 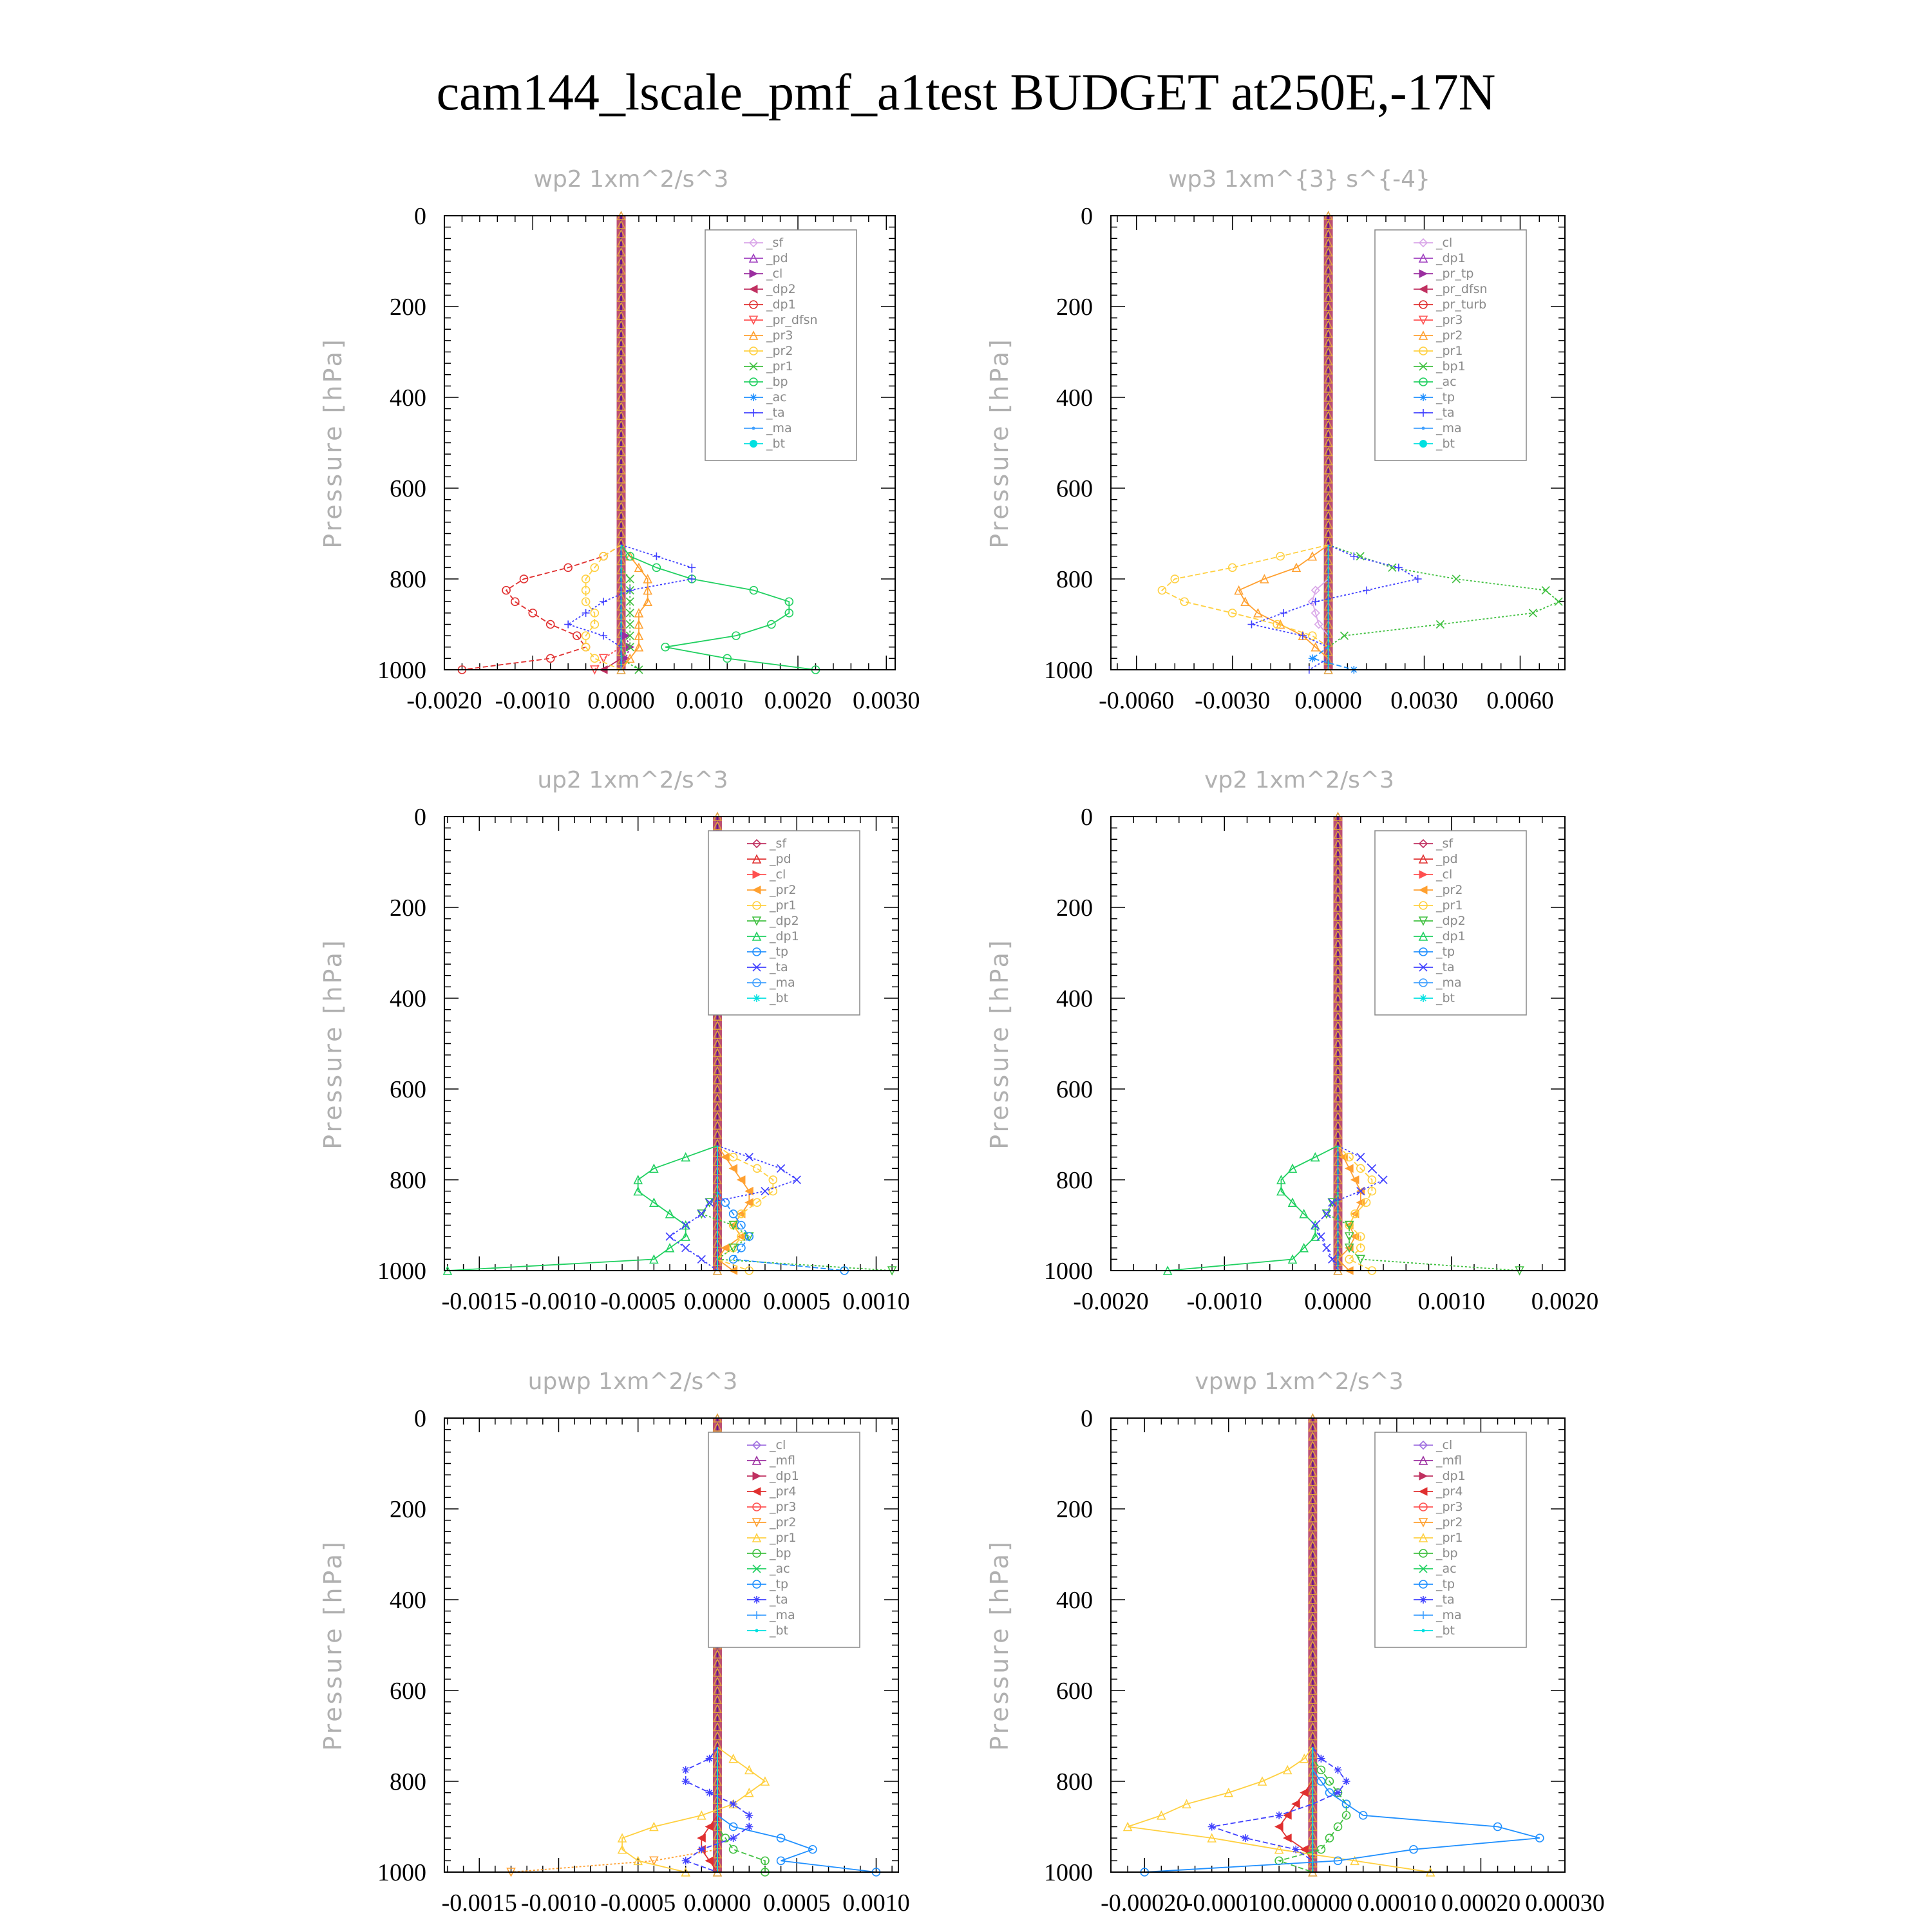 What do you see at coordinates (710, 700) in the screenshot?
I see `x-tick-label: 0.0010` at bounding box center [710, 700].